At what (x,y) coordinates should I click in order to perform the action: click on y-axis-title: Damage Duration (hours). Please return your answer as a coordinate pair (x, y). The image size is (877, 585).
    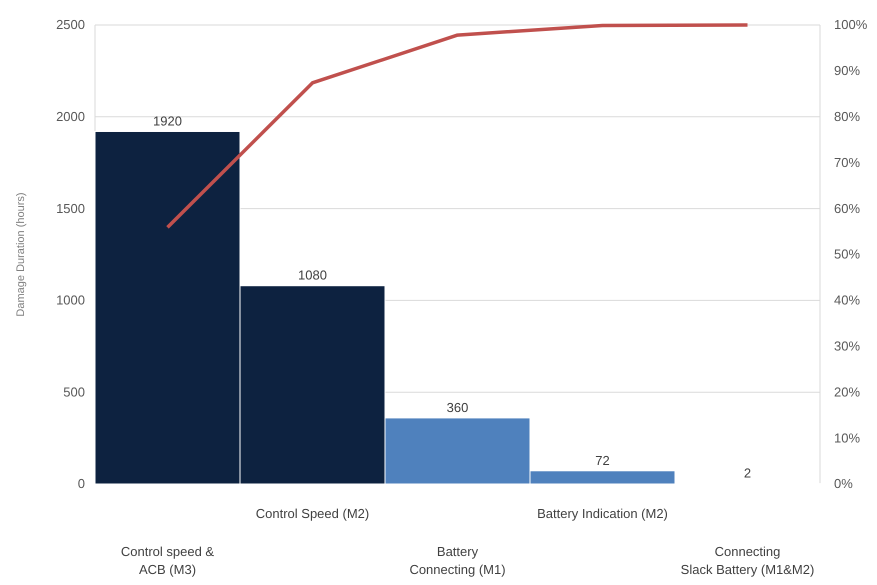
    Looking at the image, I should click on (21, 254).